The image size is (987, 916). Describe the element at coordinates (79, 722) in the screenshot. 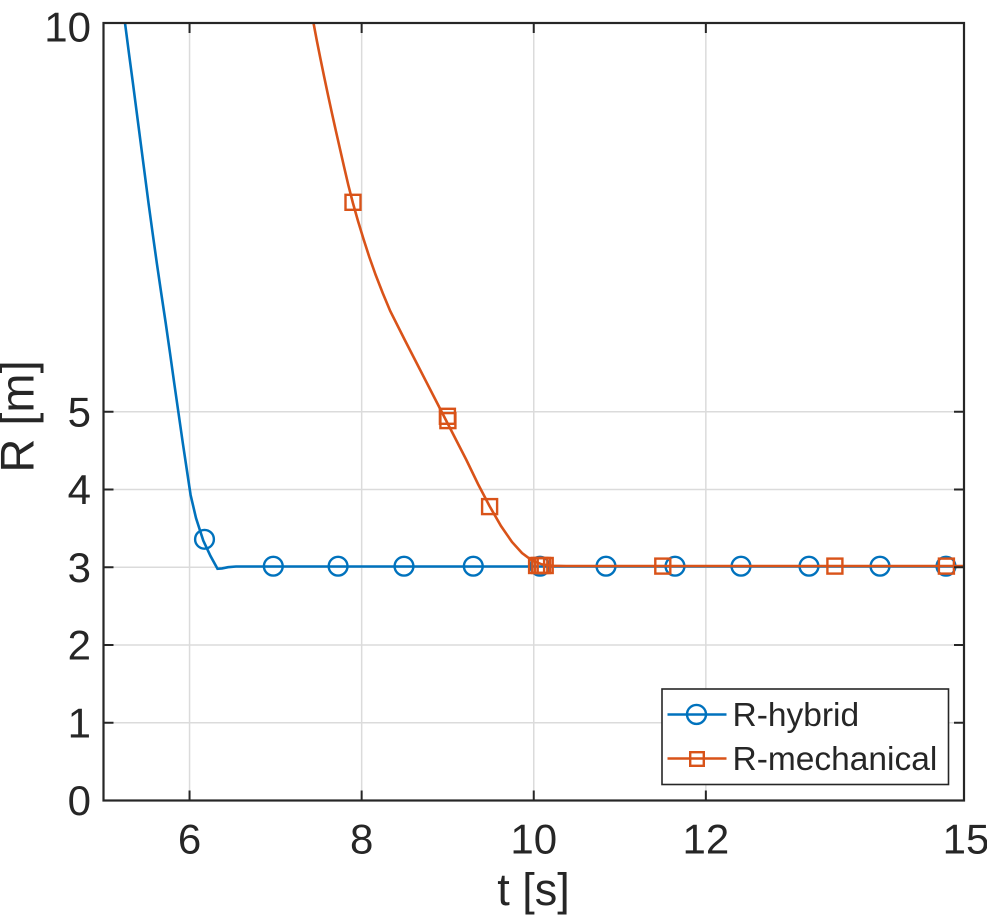

I see `svg-text: 1` at that location.